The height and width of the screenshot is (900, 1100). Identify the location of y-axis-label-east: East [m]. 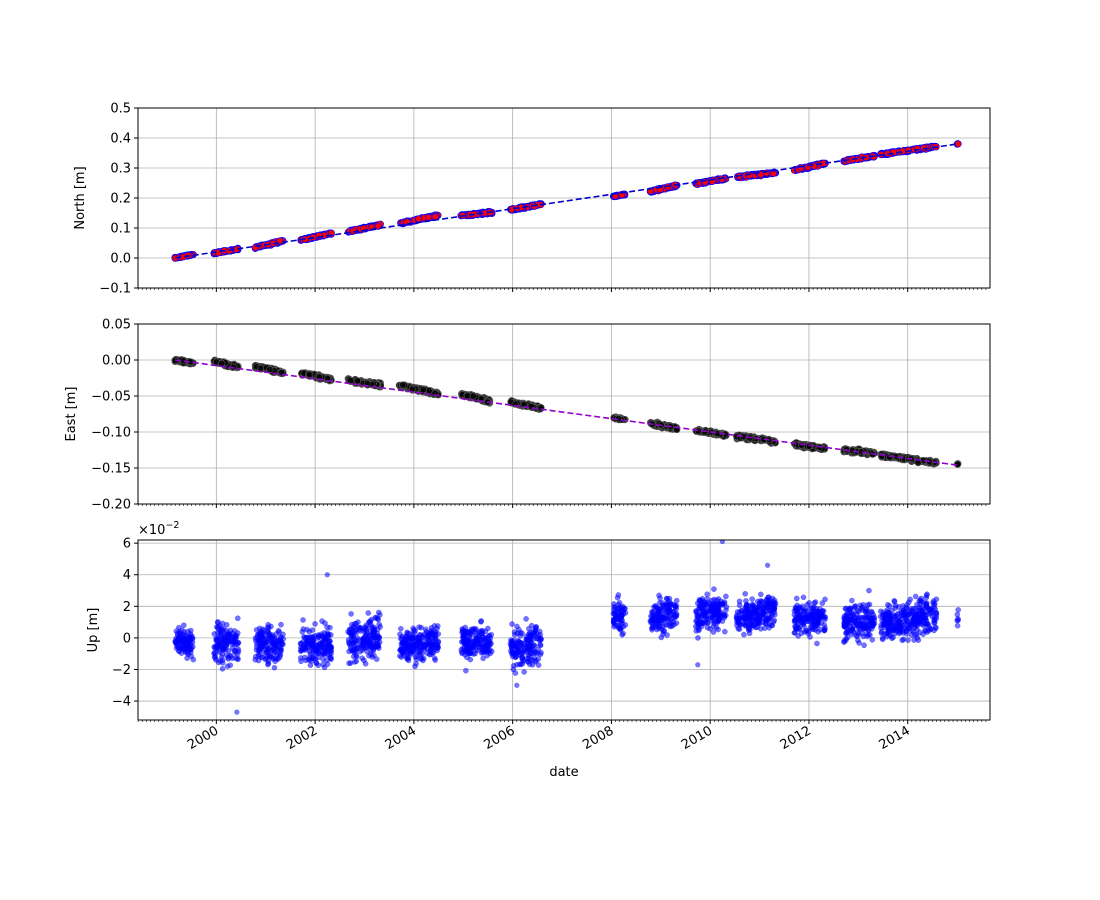
(71, 414).